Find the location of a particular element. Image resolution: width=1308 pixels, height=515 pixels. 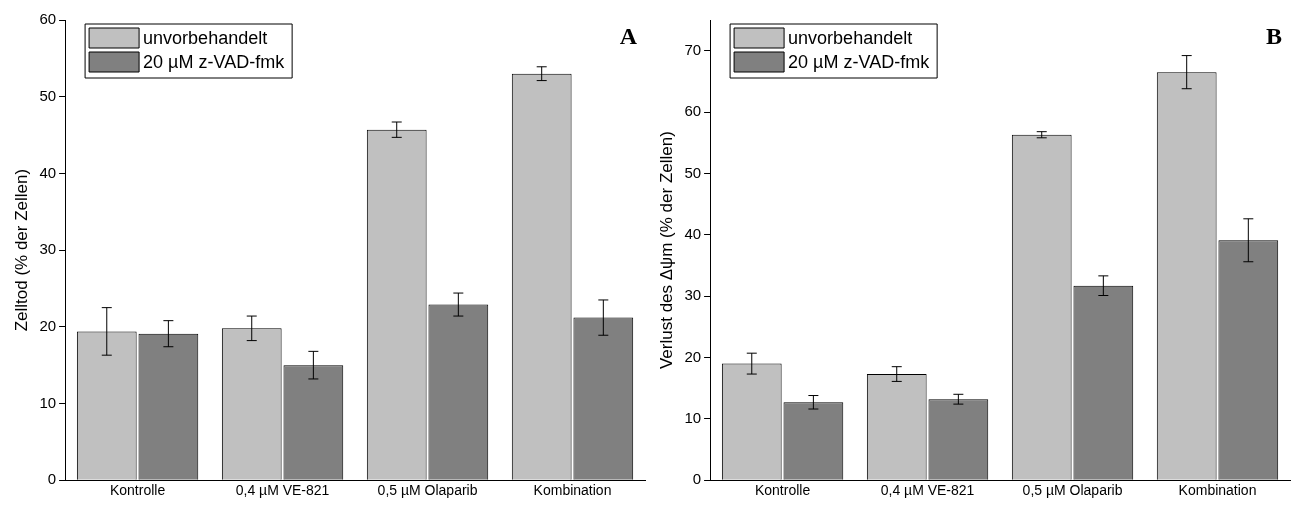

annotation: B is located at coordinates (1273, 36).